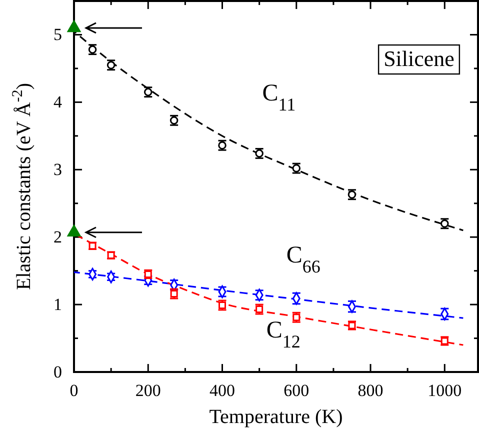  I want to click on x-tick-label: 600, so click(297, 390).